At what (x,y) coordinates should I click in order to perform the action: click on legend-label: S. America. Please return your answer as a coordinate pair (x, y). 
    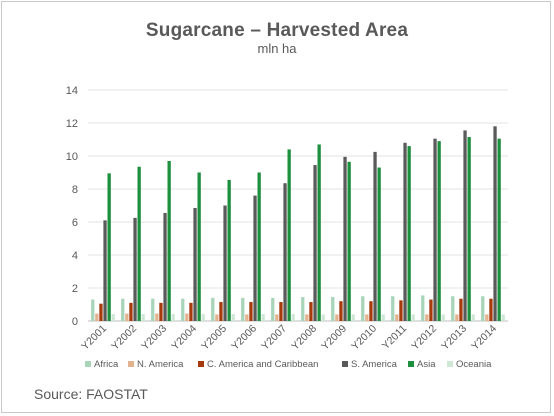
    Looking at the image, I should click on (374, 364).